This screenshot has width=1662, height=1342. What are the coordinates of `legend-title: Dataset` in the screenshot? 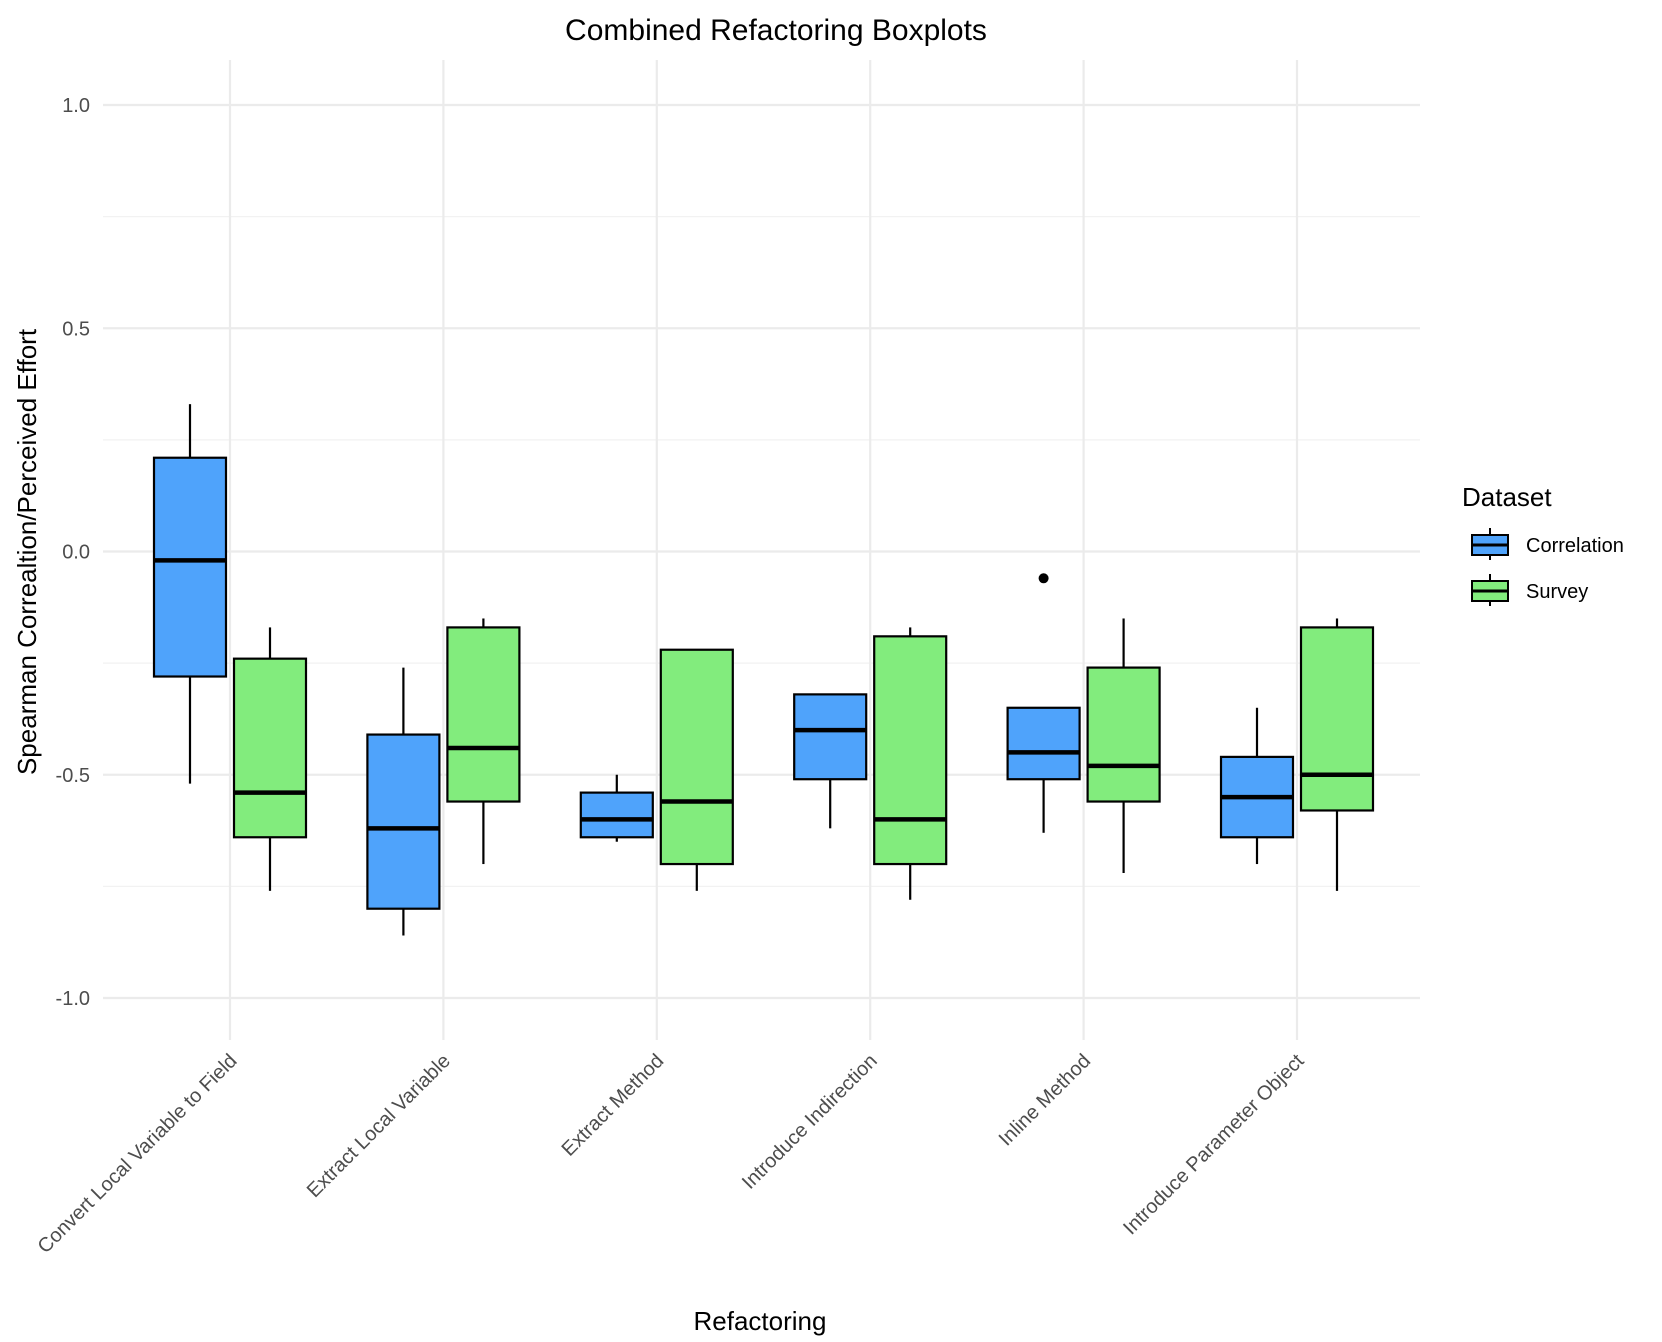 It's located at (1507, 497).